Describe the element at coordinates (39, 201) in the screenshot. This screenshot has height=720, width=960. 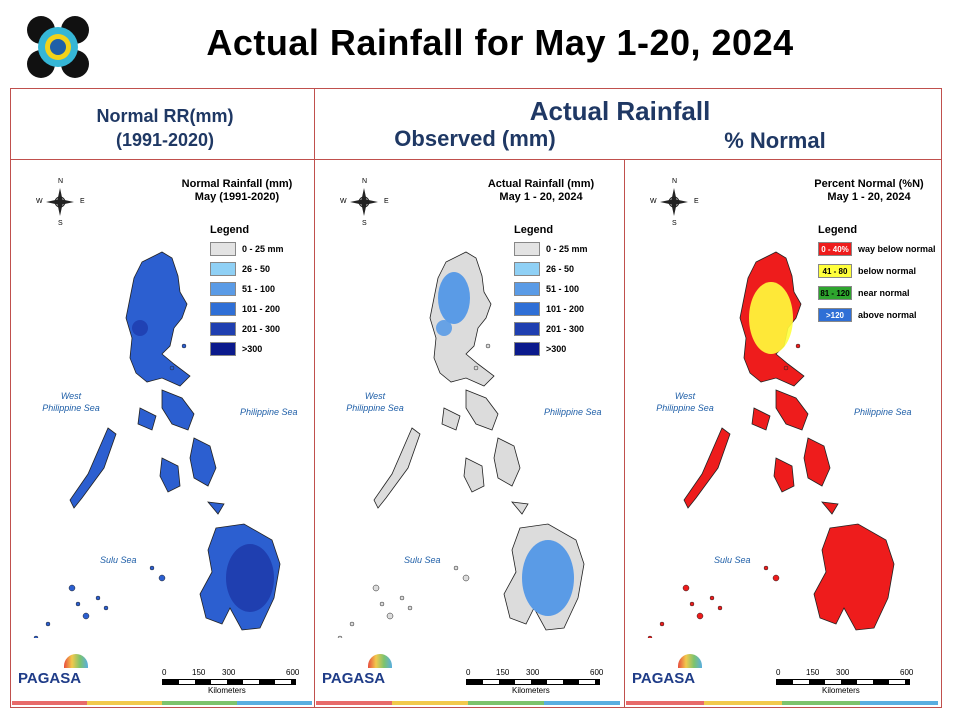
I see `compass-w-label: W` at that location.